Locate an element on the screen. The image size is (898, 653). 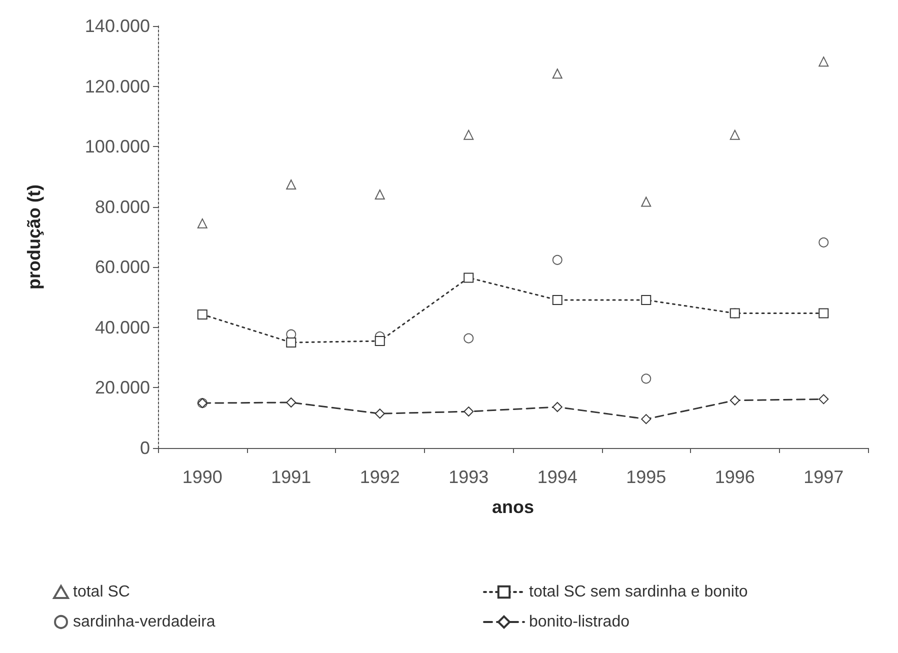
y-tick-label: 120.000 is located at coordinates (117, 86).